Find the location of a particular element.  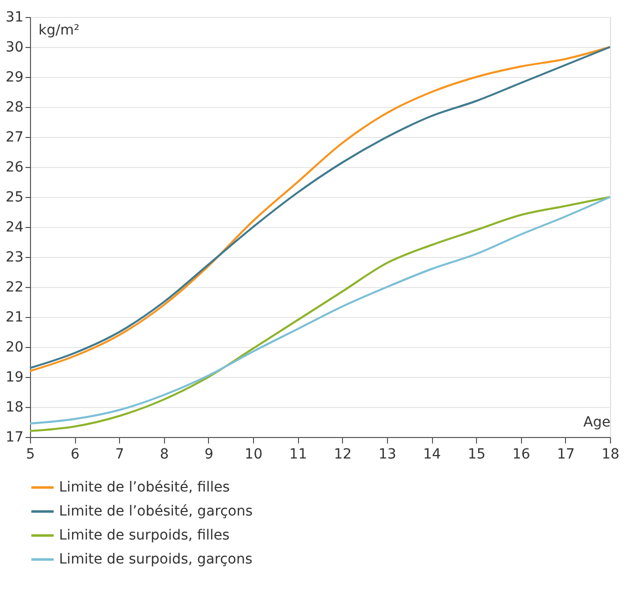

x-tick-label: 16 is located at coordinates (521, 454).